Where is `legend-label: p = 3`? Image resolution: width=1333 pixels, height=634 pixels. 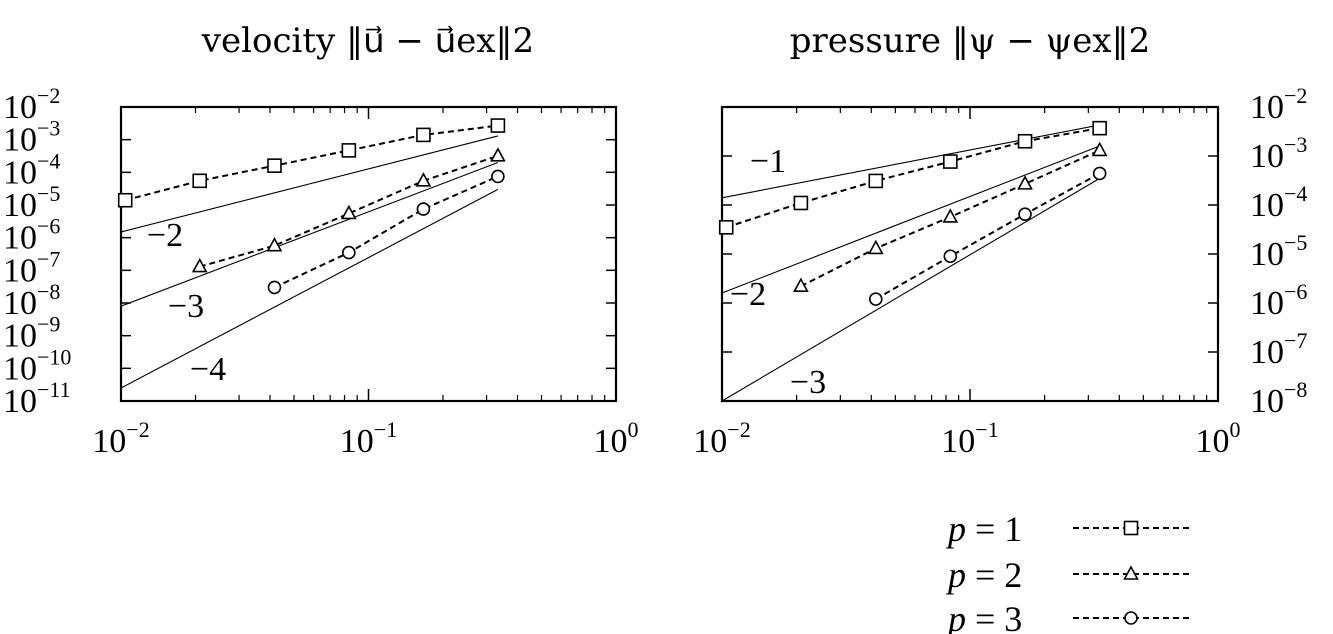 legend-label: p = 3 is located at coordinates (983, 616).